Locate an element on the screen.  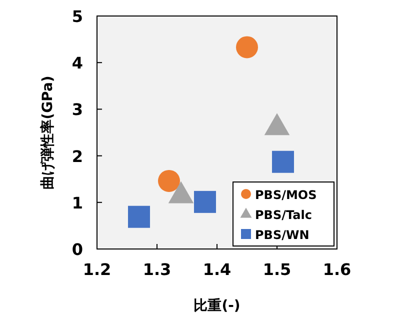
x-tick-label: 1.5 is located at coordinates (277, 269).